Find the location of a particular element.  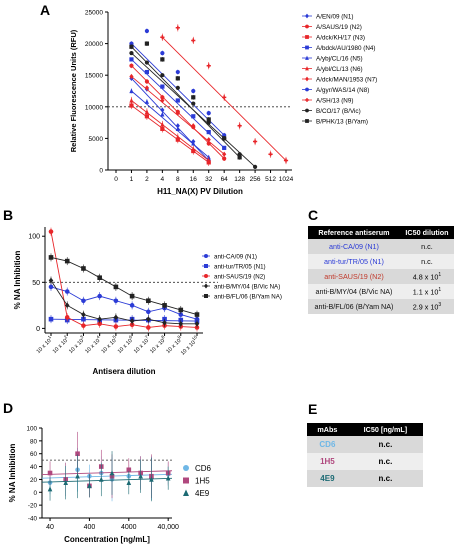

x-tick-label: 8 is located at coordinates (178, 179).